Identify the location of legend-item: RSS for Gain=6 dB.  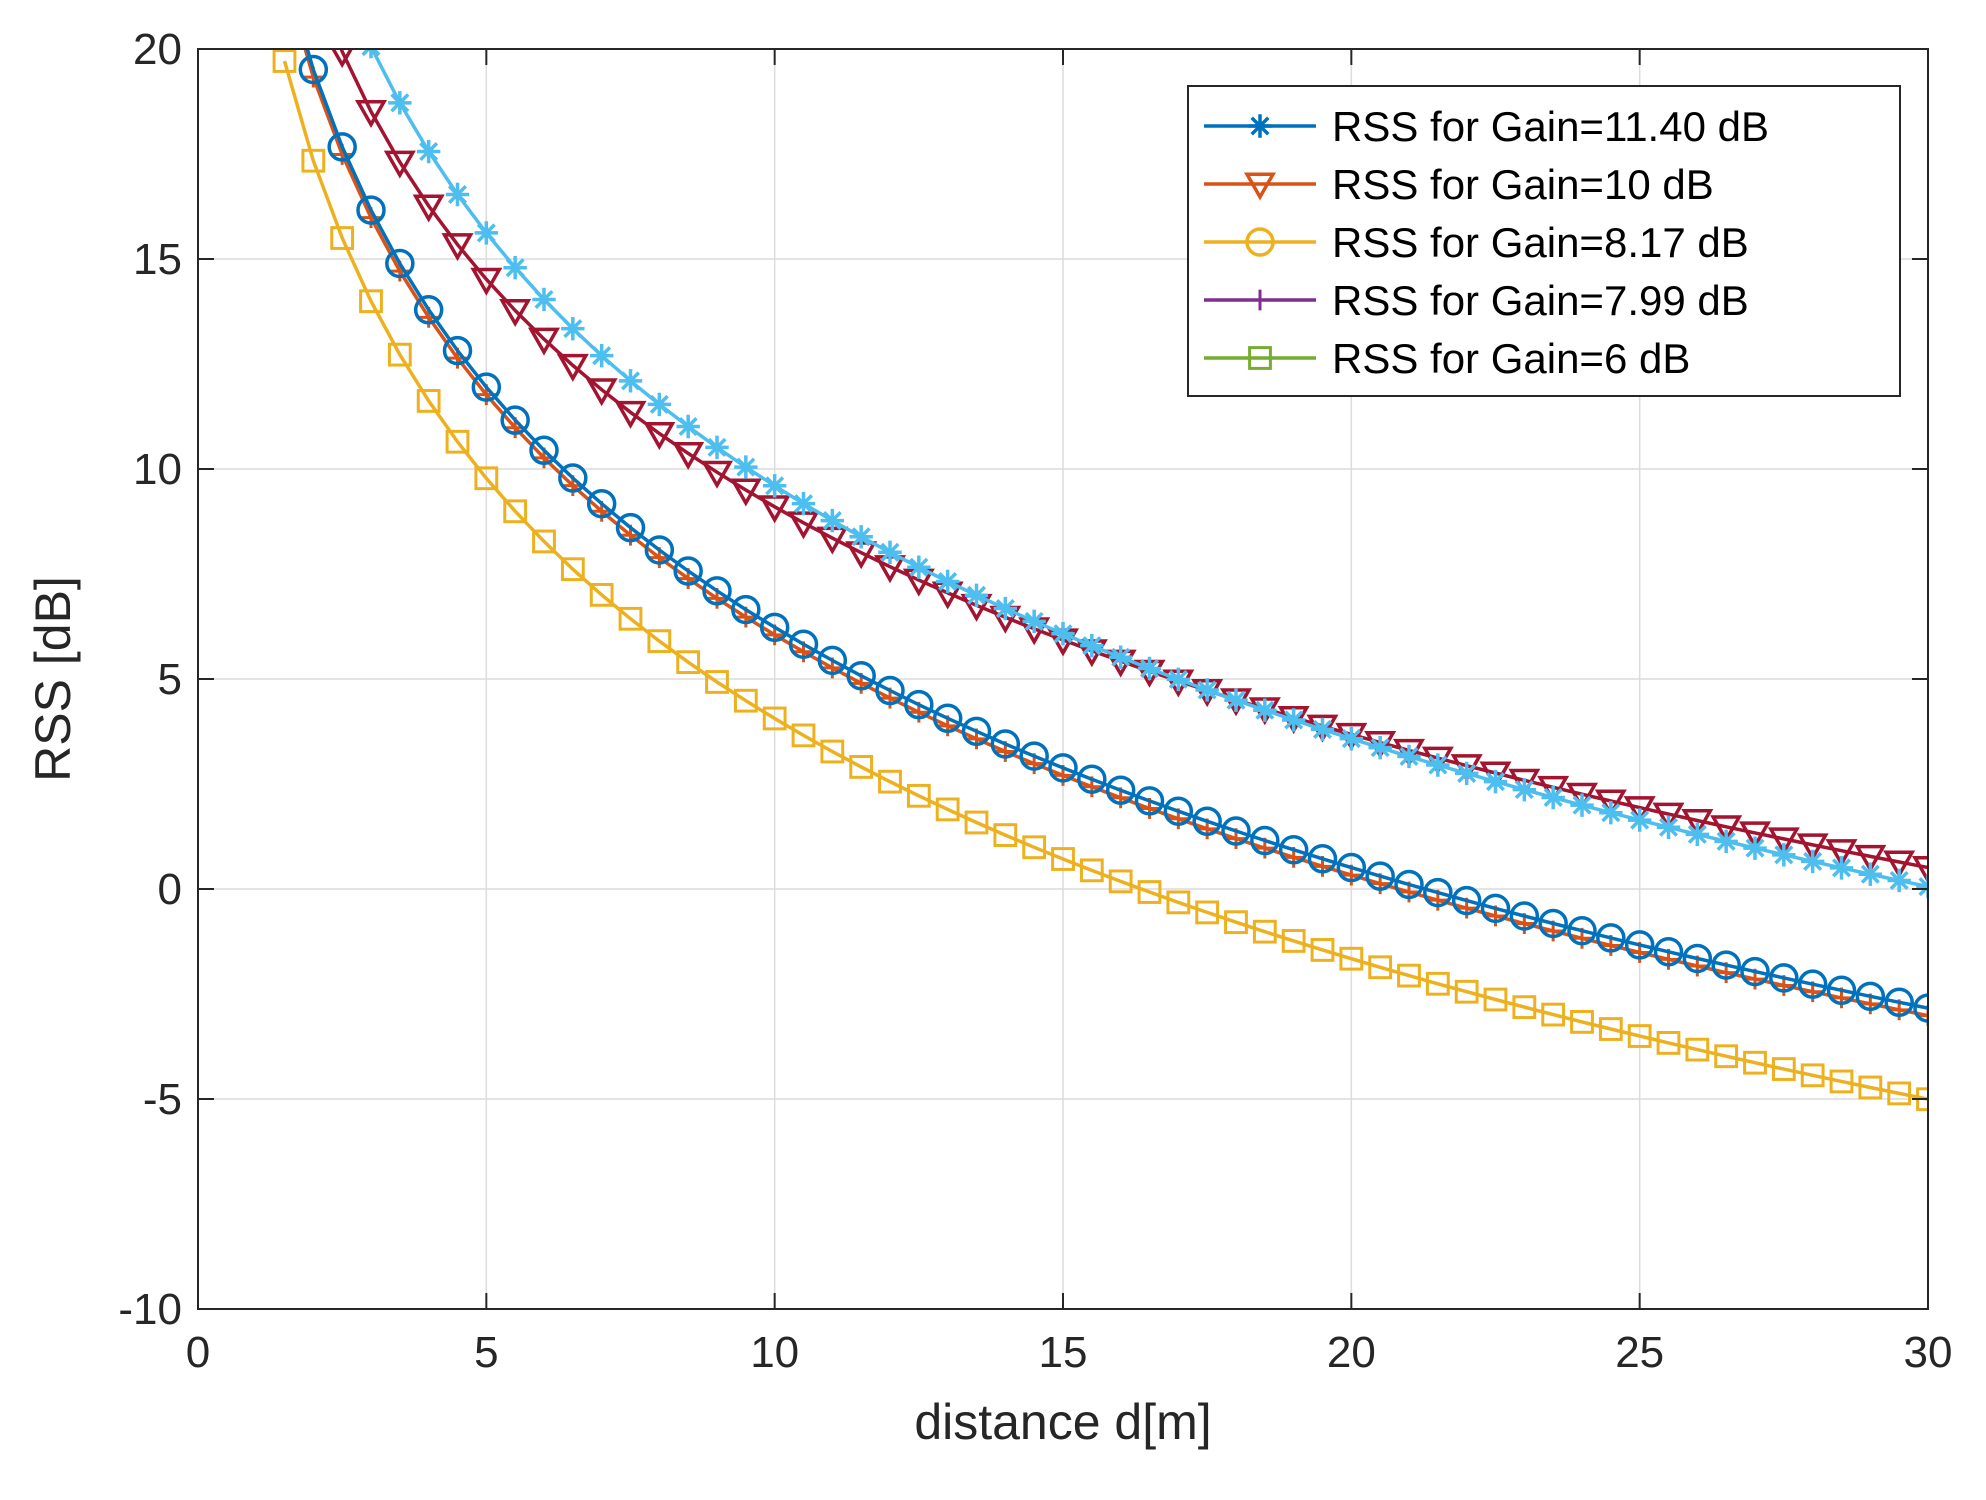
(1447, 358).